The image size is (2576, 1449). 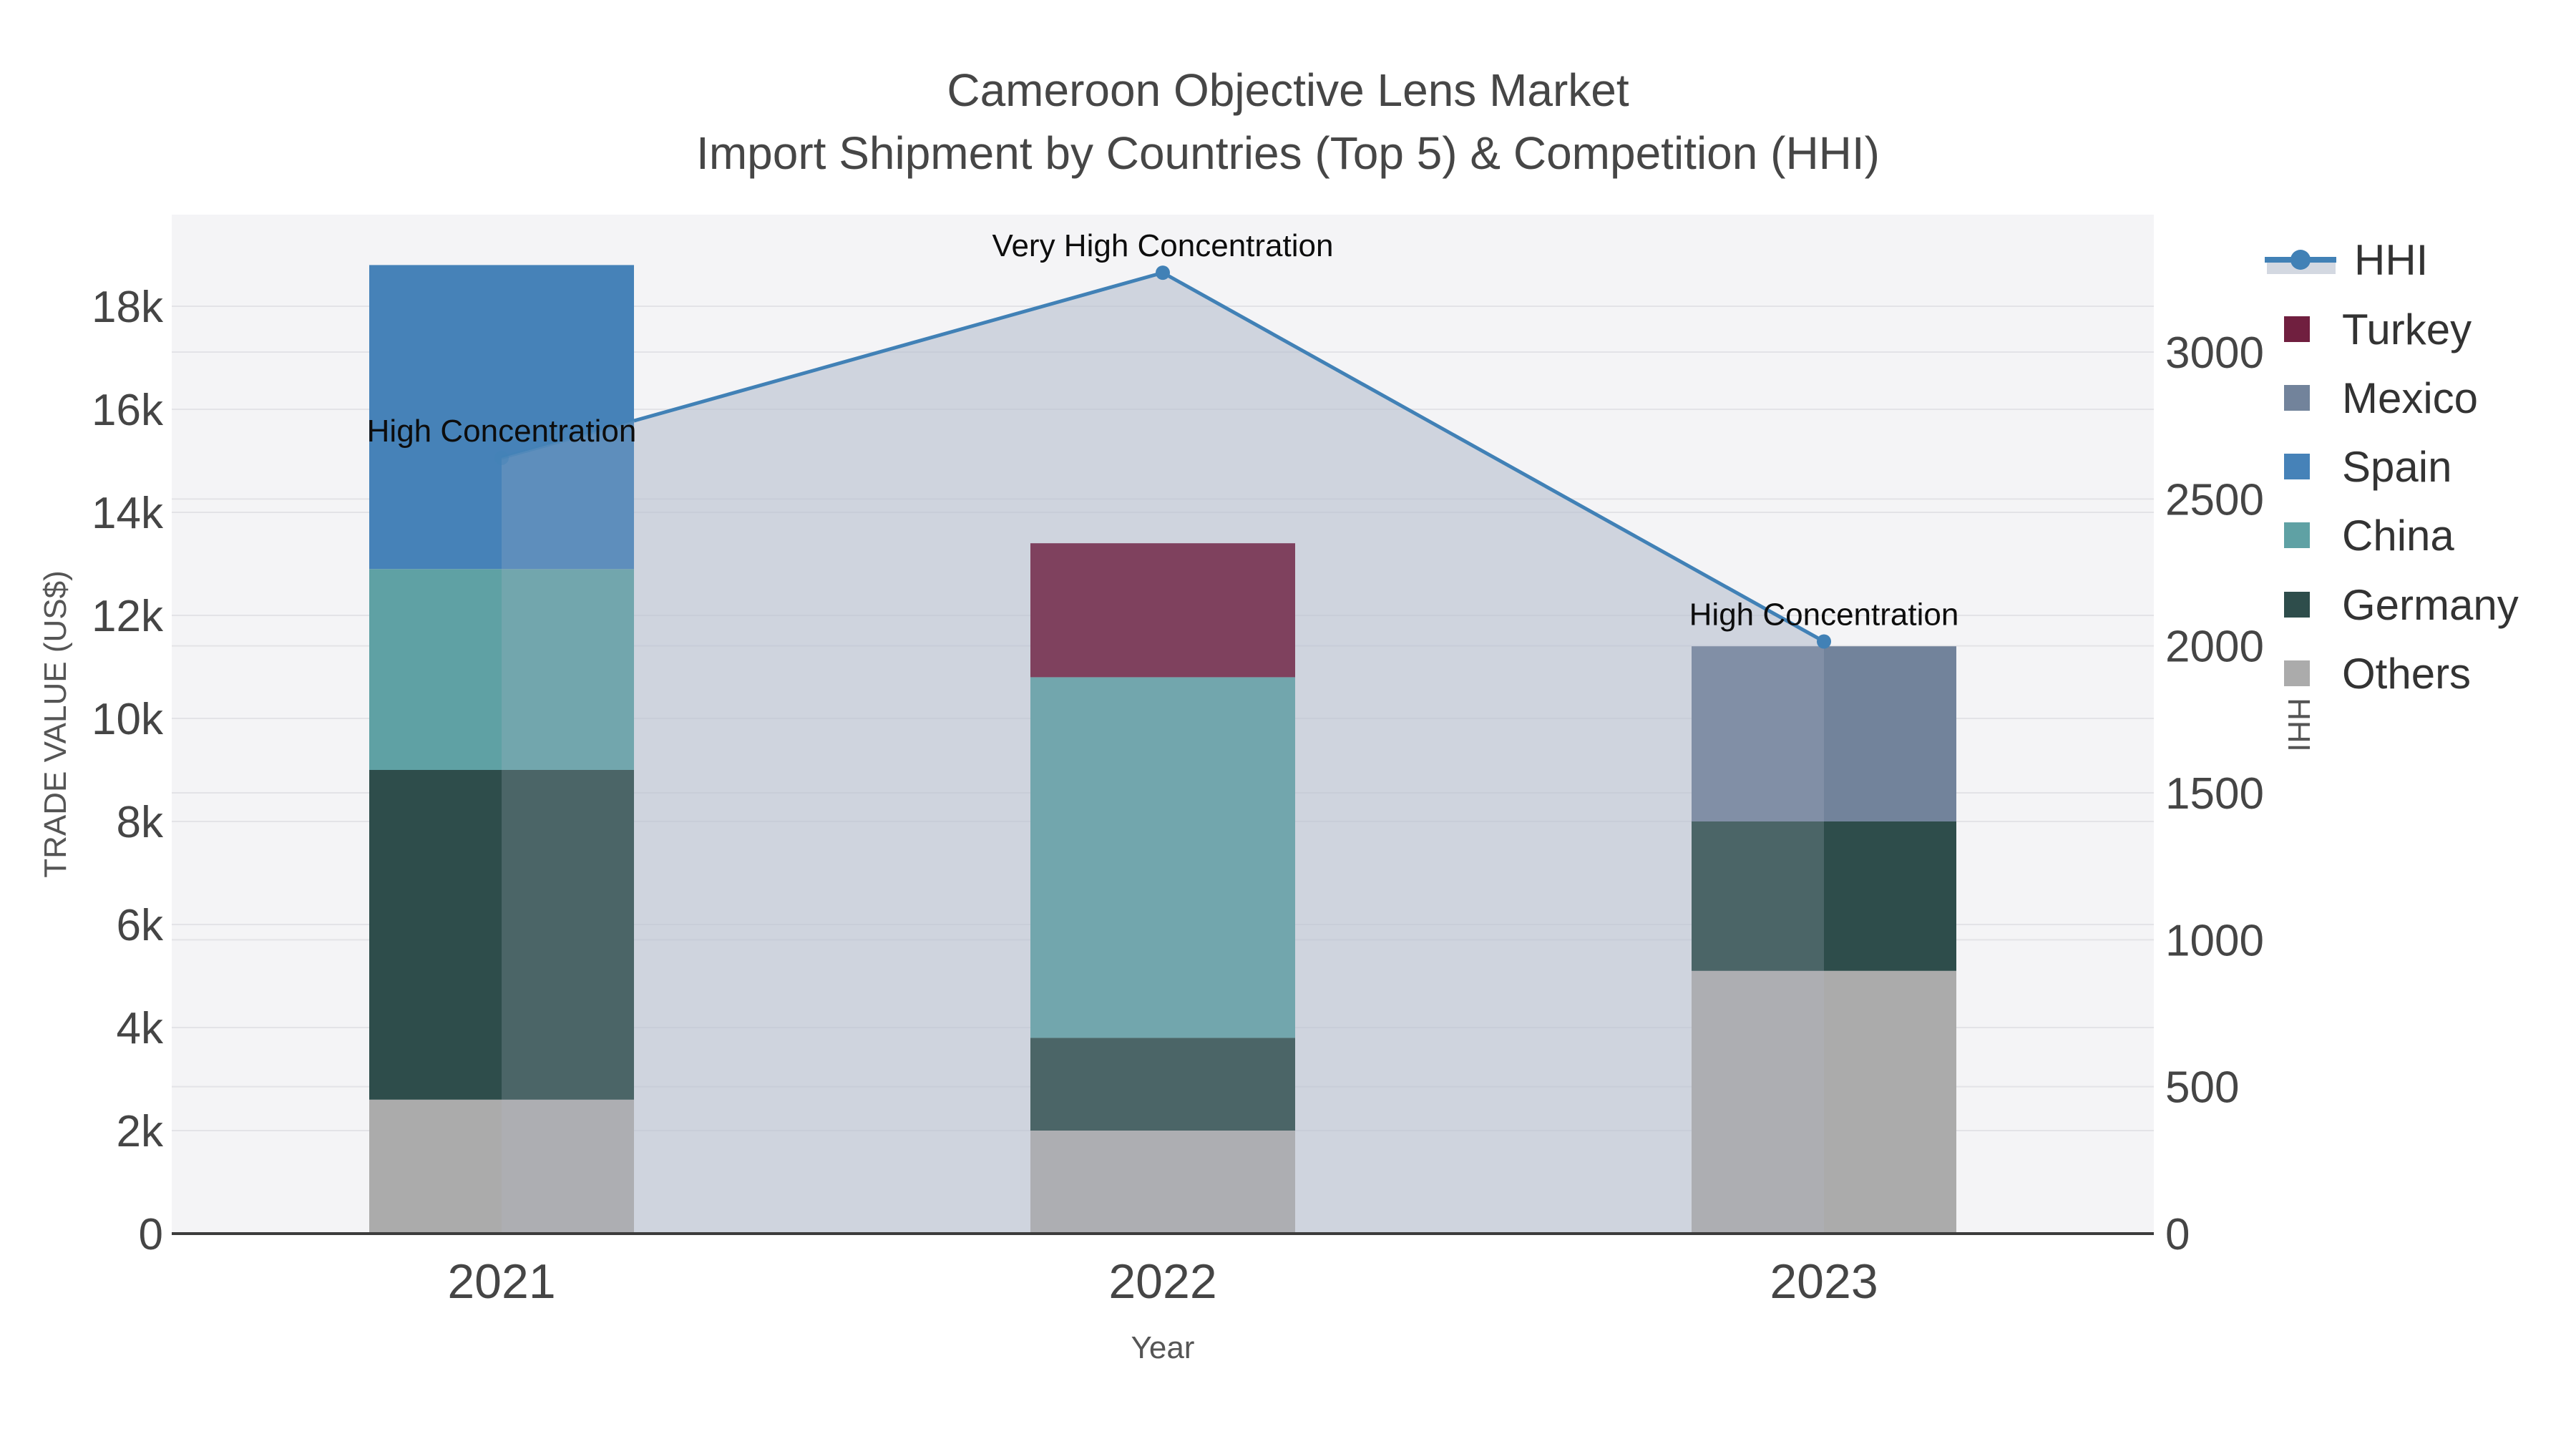 What do you see at coordinates (1288, 90) in the screenshot?
I see `chart-title: Cameroon Objective Lens Market` at bounding box center [1288, 90].